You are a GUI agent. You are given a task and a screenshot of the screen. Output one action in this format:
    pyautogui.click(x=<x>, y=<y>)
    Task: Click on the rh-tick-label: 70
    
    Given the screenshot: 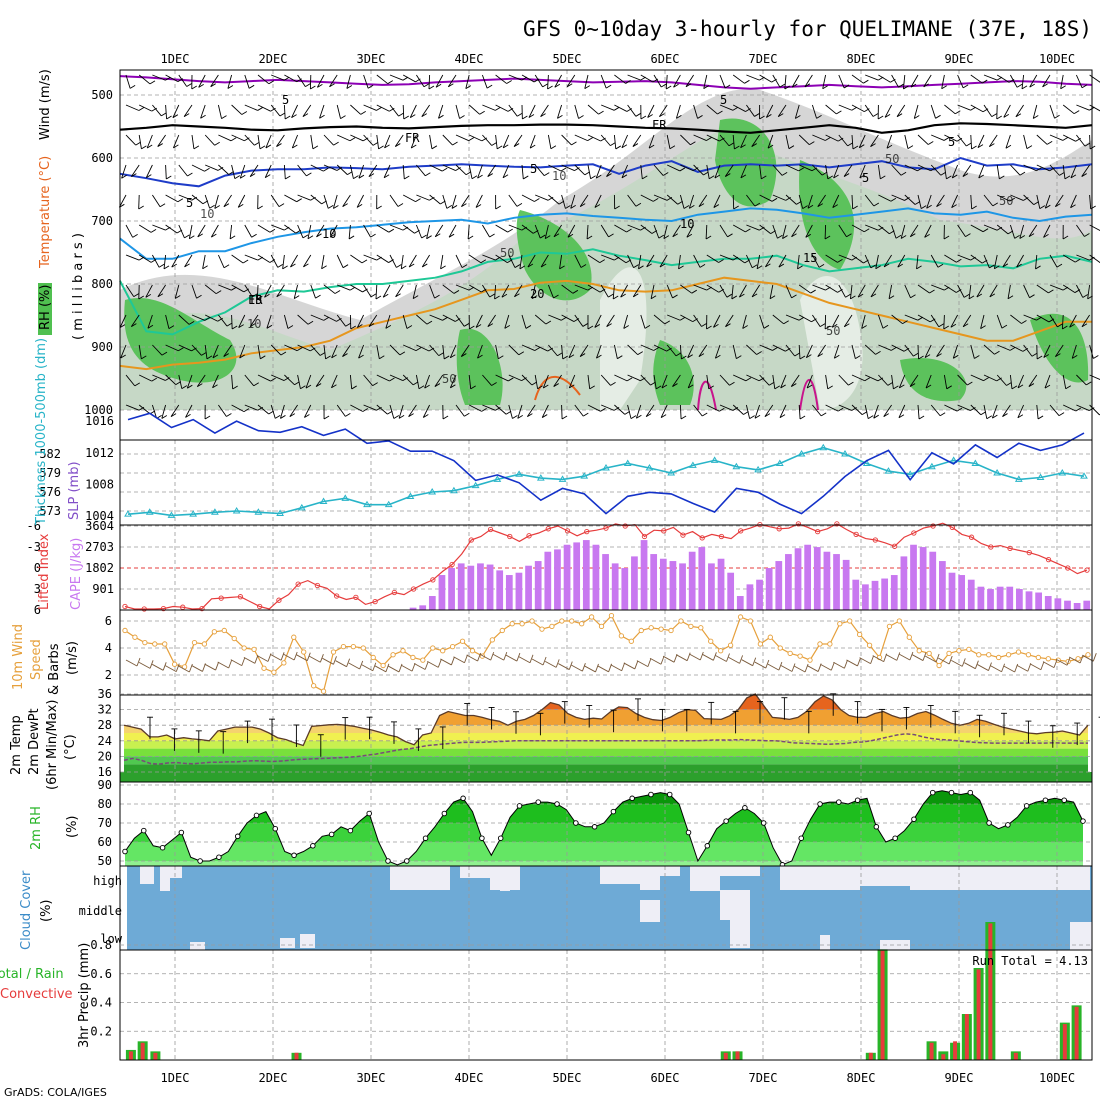 What is the action you would take?
    pyautogui.click(x=105, y=823)
    